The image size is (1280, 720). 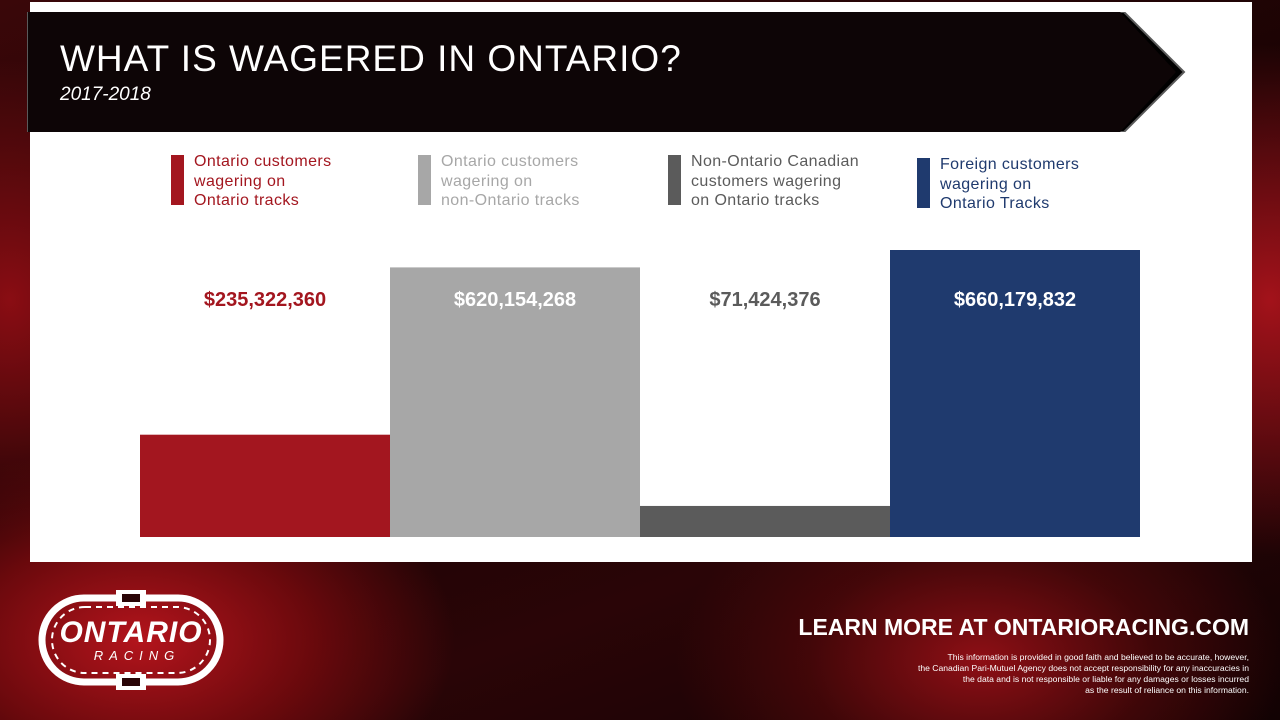 I want to click on logo-wordmark: ONTARIO, so click(x=131, y=632).